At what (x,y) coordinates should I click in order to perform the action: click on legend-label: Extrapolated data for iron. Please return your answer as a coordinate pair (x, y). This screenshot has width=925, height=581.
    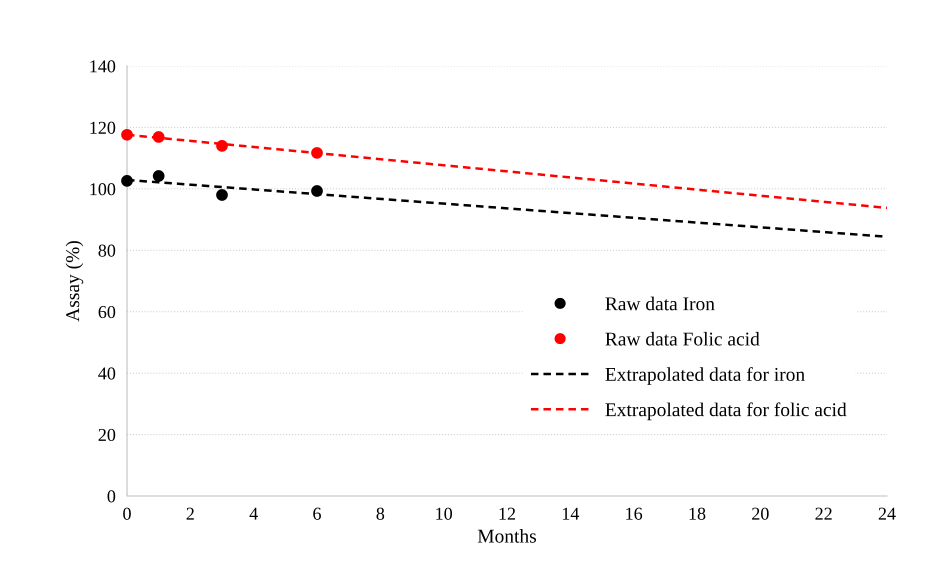
    Looking at the image, I should click on (705, 376).